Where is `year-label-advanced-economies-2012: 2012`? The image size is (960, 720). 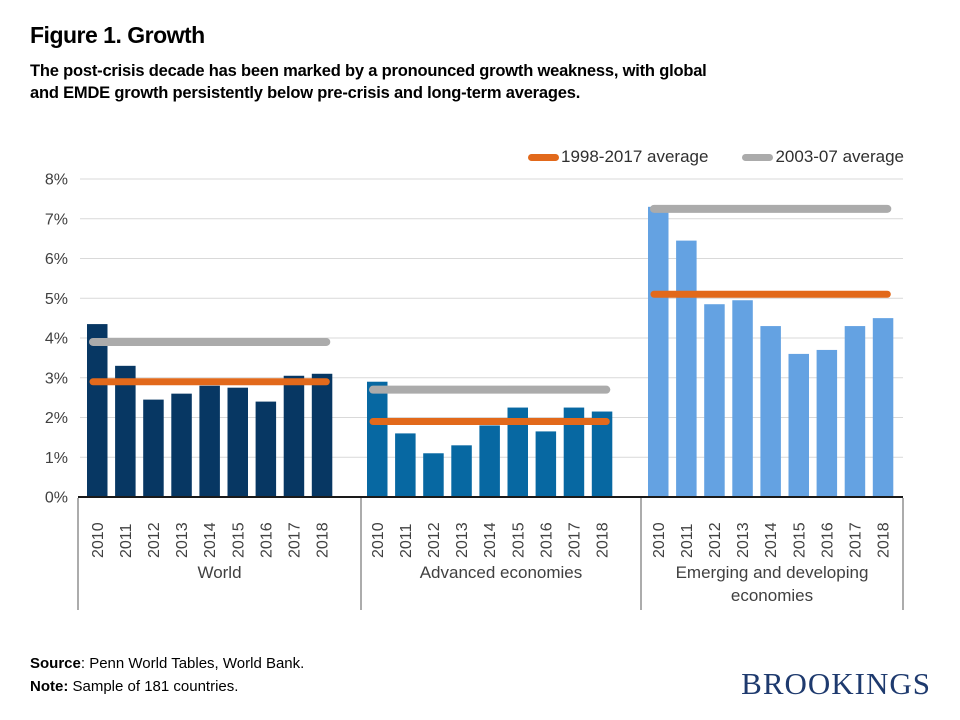
year-label-advanced-economies-2012: 2012 is located at coordinates (434, 540).